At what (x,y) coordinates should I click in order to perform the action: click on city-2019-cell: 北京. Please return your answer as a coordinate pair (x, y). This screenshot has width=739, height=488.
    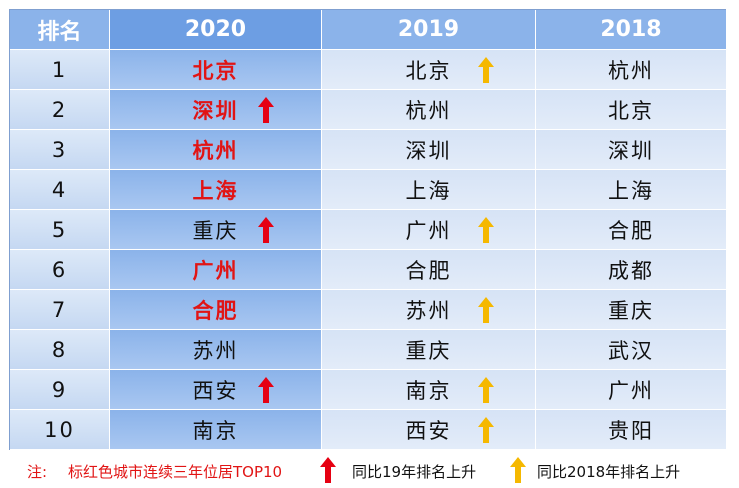
    Looking at the image, I should click on (429, 70).